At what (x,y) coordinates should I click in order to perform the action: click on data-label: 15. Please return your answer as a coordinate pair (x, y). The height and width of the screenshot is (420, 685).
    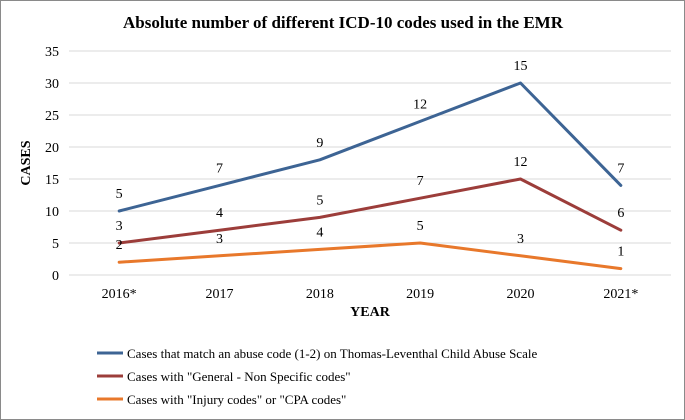
    Looking at the image, I should click on (521, 66).